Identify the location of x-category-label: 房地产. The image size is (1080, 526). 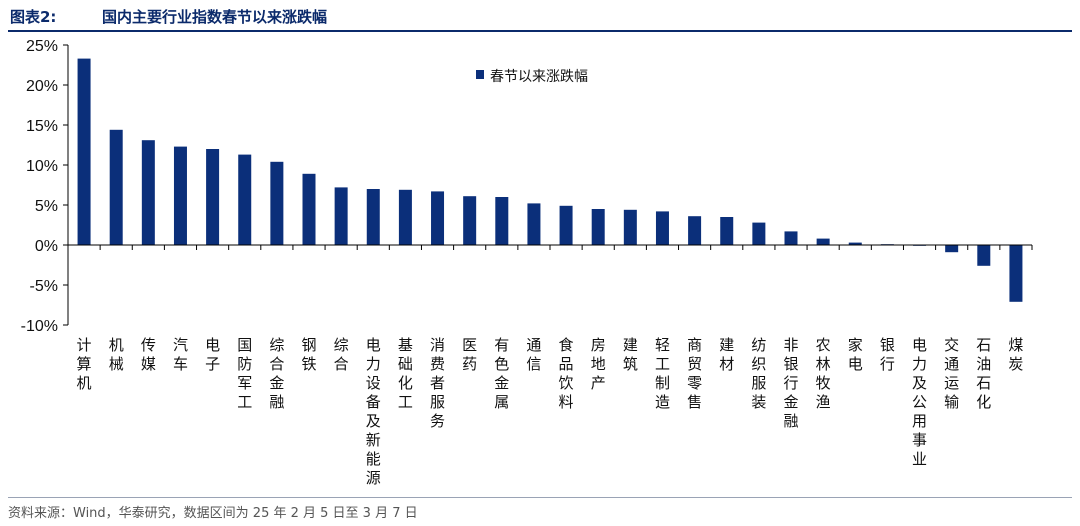
(598, 364).